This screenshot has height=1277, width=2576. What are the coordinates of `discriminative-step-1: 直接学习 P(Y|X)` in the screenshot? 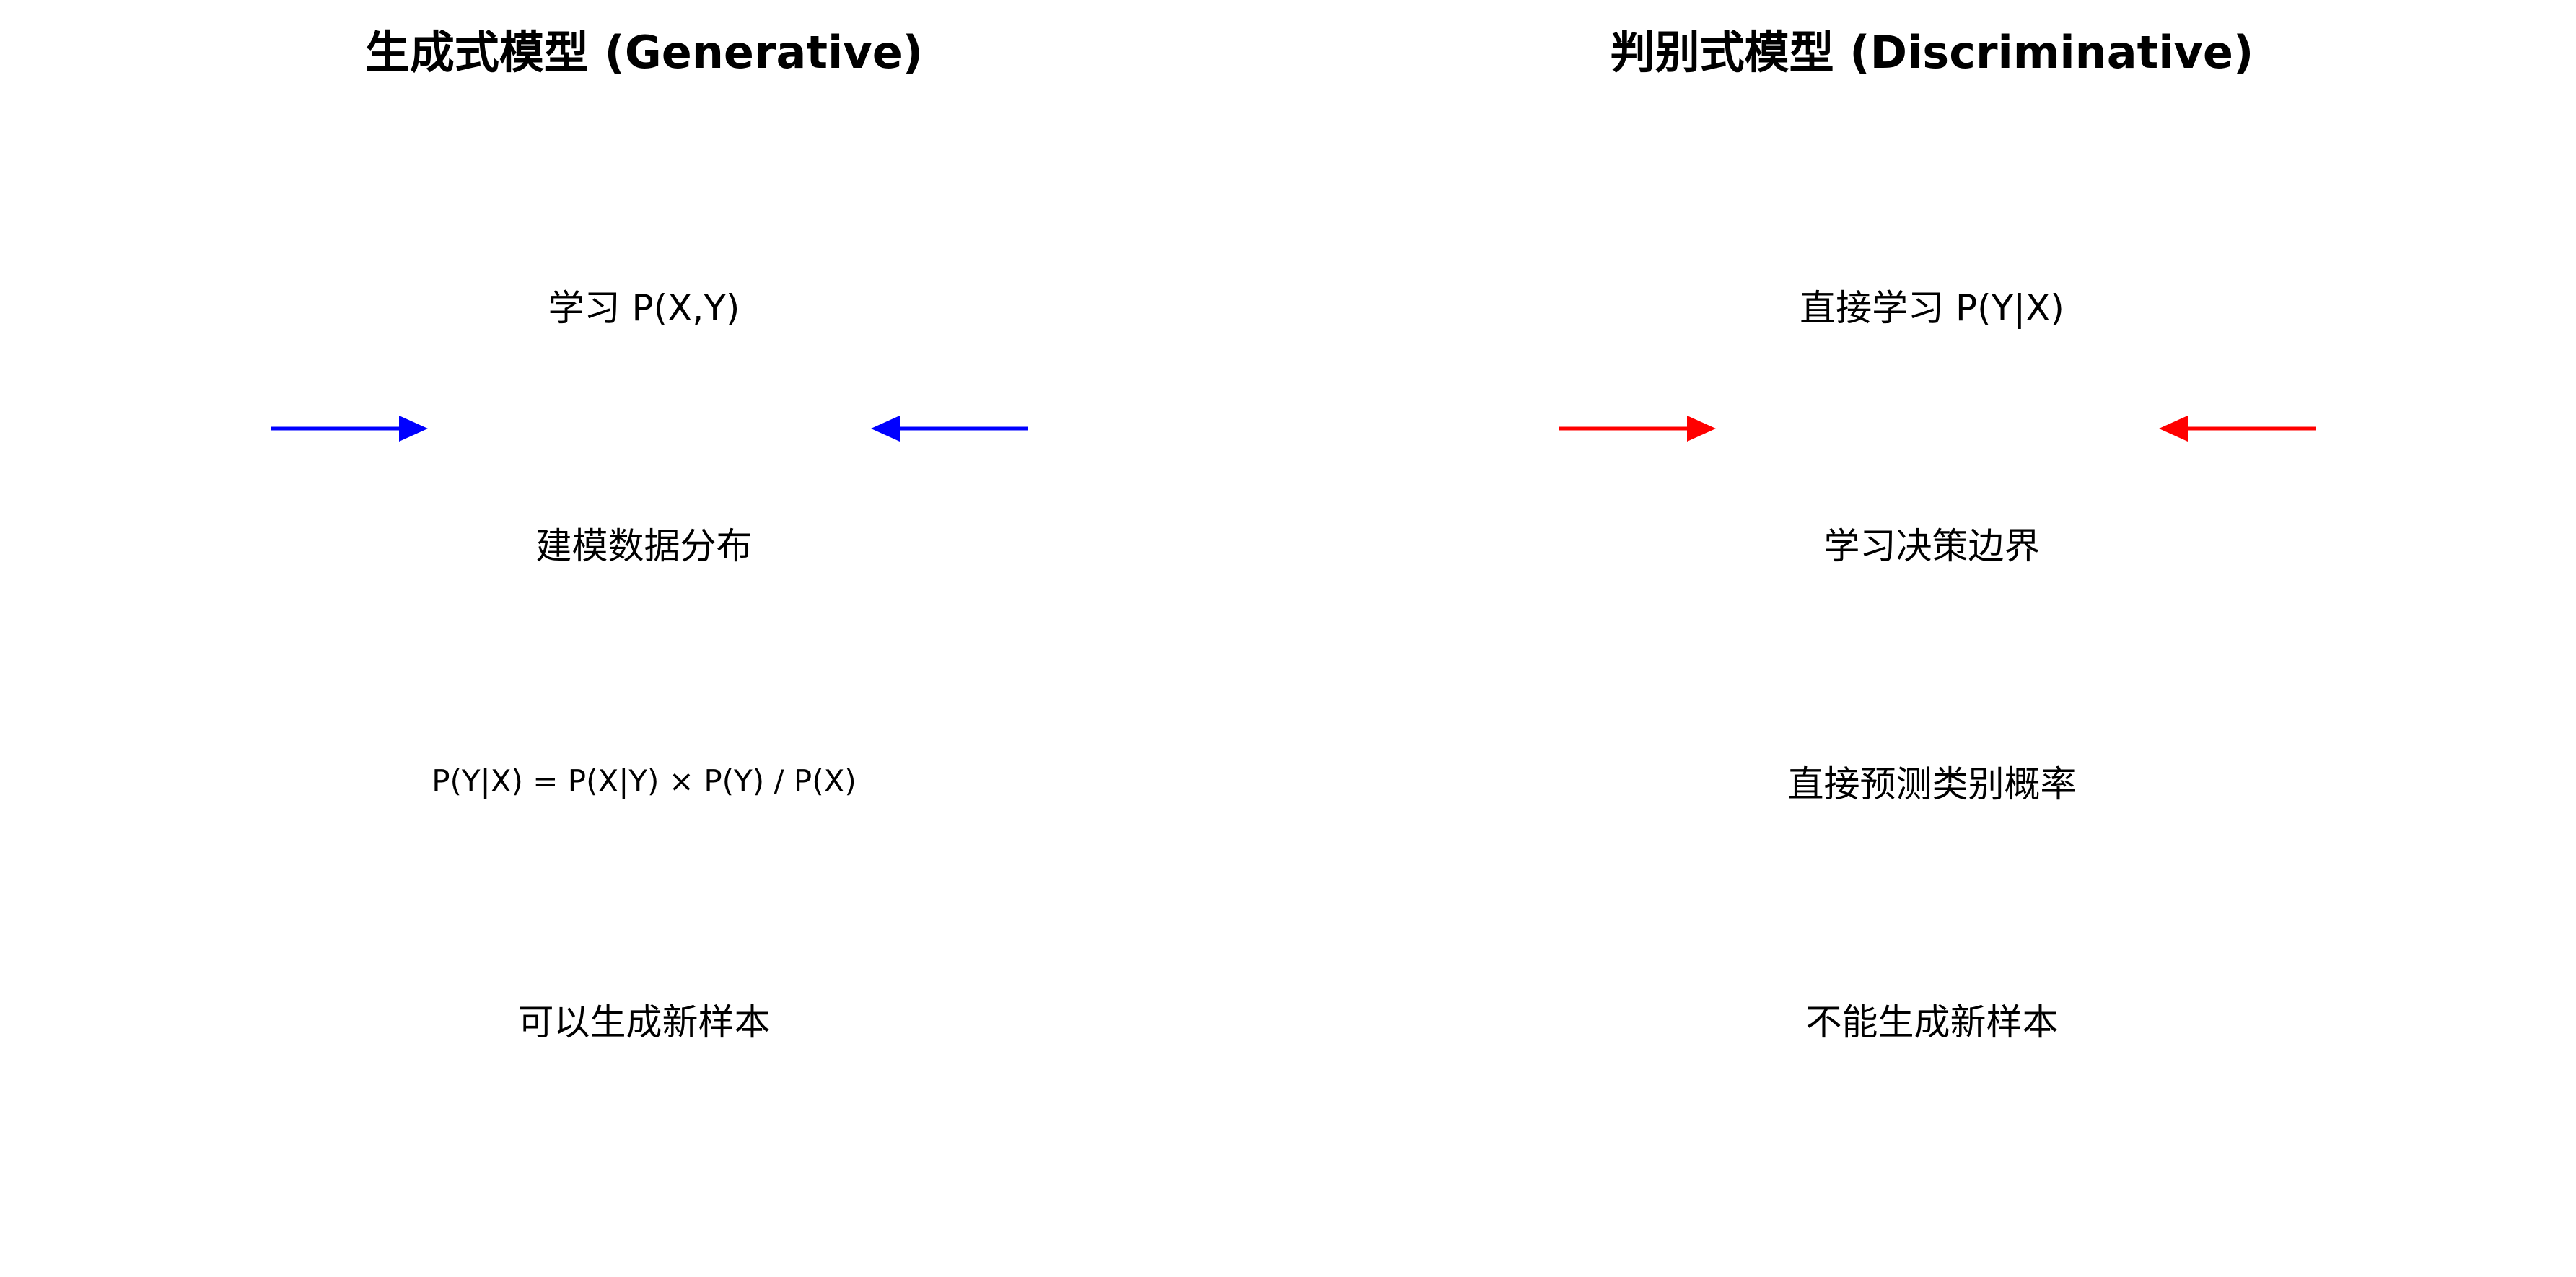 It's located at (1932, 308).